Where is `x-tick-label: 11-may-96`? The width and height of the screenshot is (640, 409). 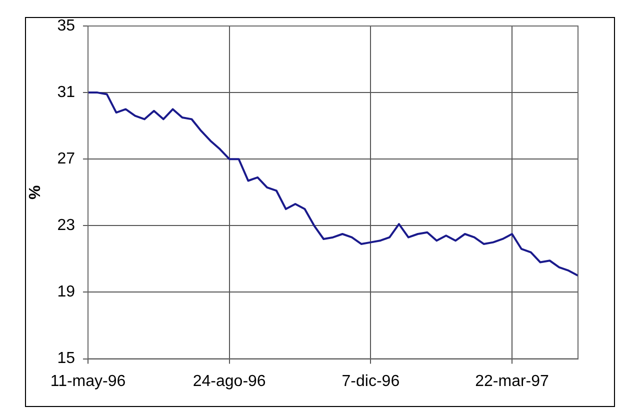
x-tick-label: 11-may-96 is located at coordinates (88, 381).